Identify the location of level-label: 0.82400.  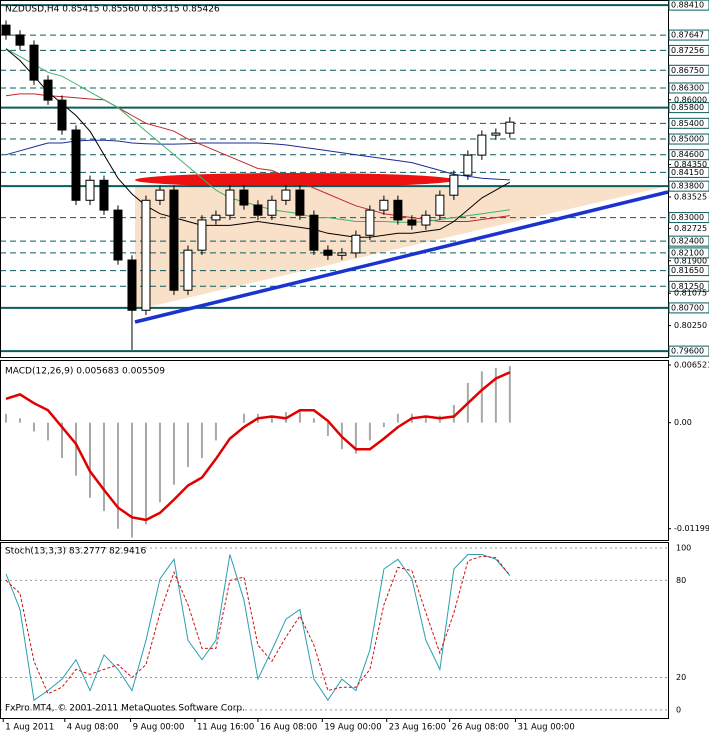
(687, 241).